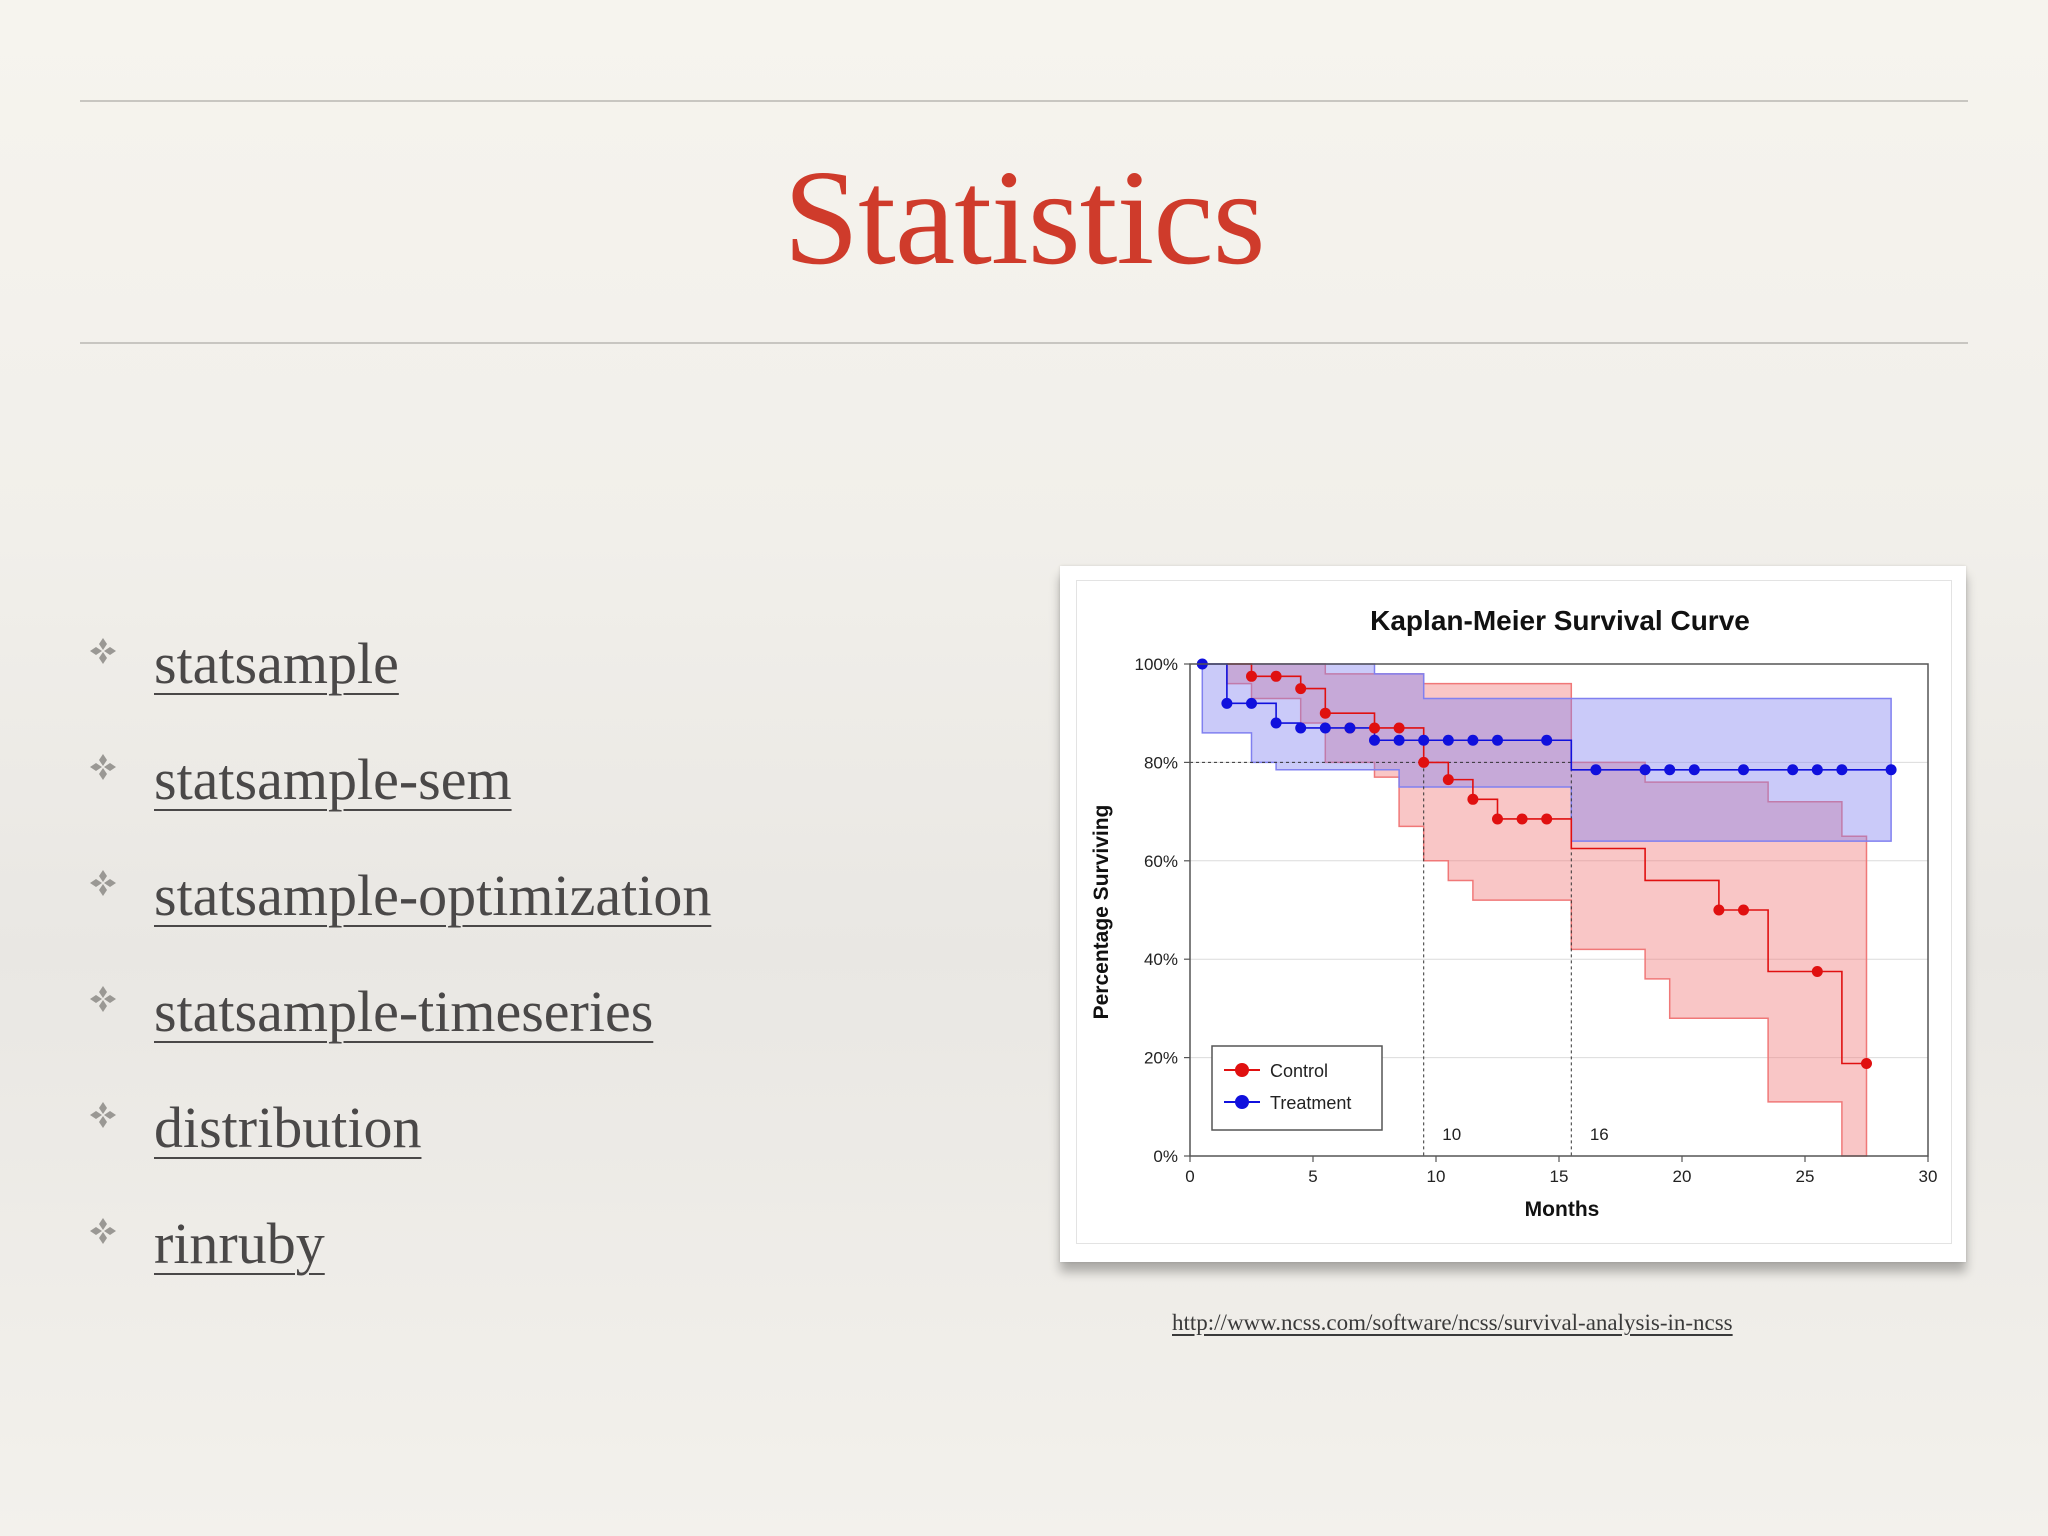  Describe the element at coordinates (433, 895) in the screenshot. I see `link-statsample-optimization: statsample-optimization` at that location.